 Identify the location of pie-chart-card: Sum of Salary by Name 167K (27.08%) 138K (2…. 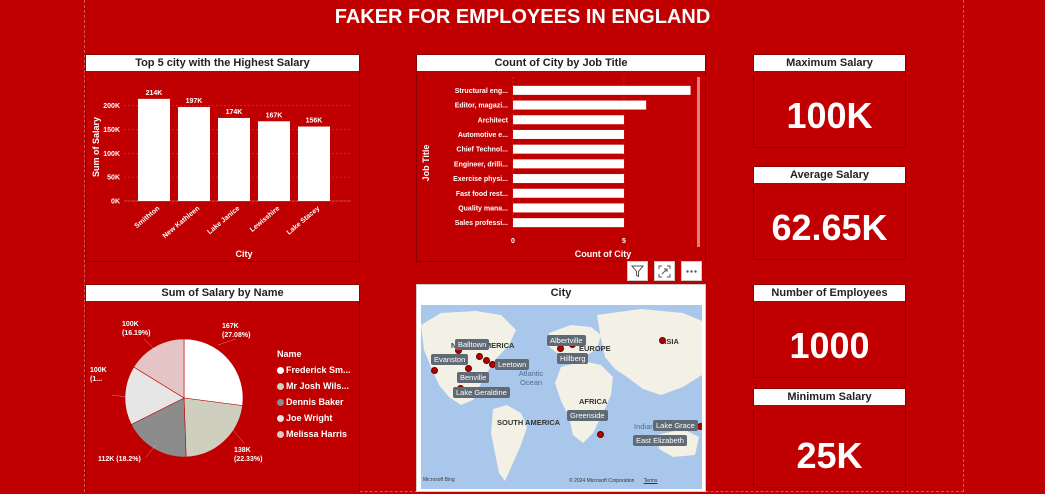
(222, 388).